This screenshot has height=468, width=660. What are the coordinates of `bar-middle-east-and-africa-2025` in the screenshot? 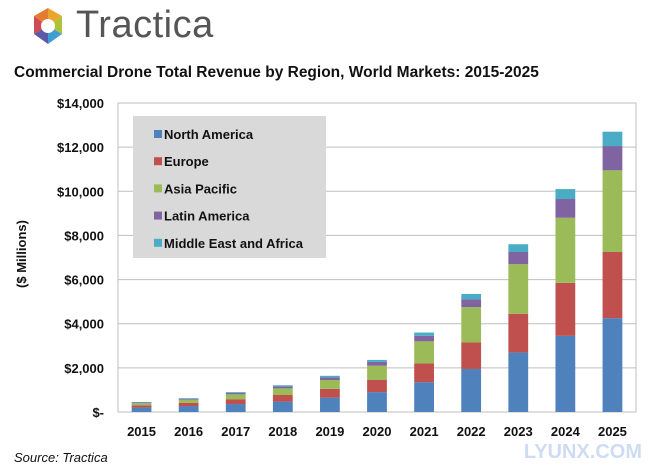 It's located at (612, 139).